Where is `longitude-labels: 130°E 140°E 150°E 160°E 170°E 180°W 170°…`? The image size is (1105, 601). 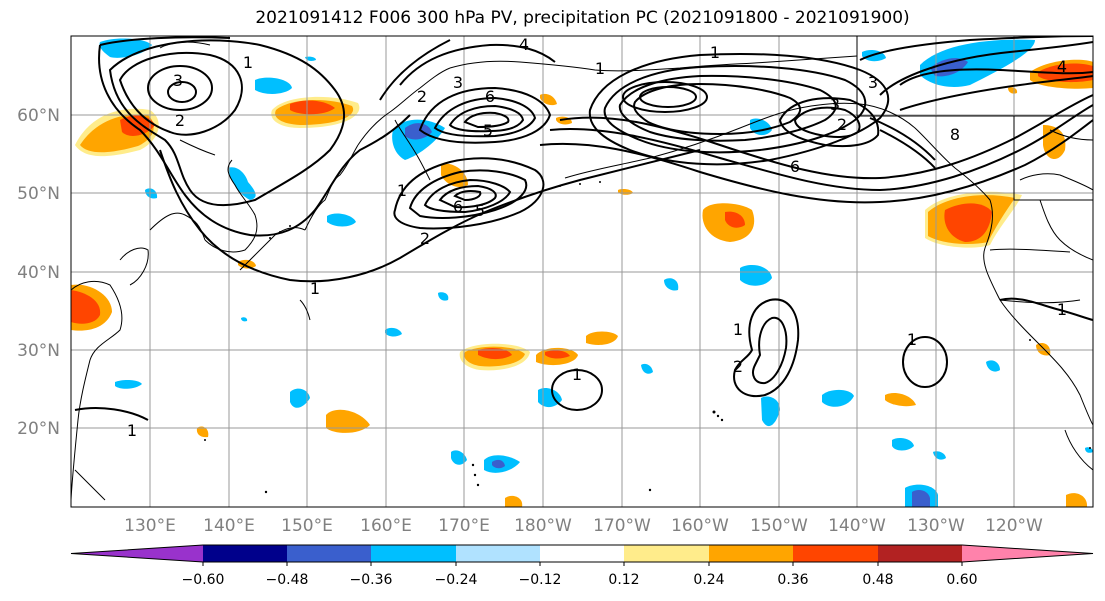
longitude-labels: 130°E 140°E 150°E 160°E 170°E 180°W 170°… is located at coordinates (583, 526).